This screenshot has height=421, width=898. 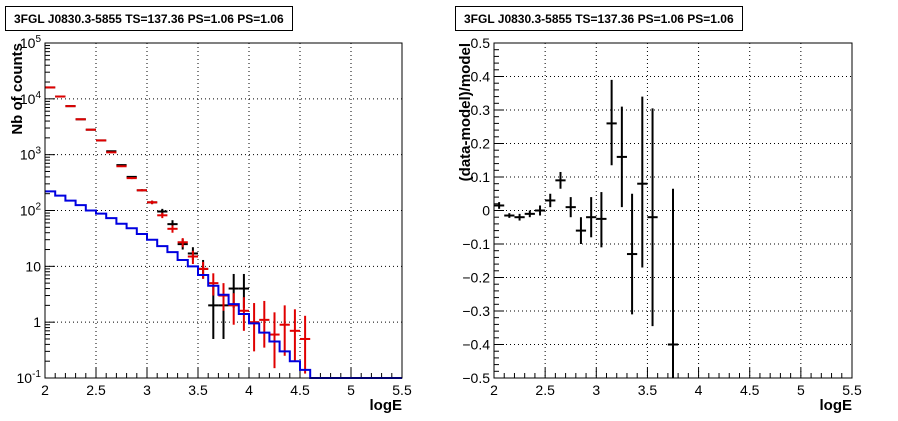 What do you see at coordinates (476, 378) in the screenshot?
I see `y-tick-label: −0.5` at bounding box center [476, 378].